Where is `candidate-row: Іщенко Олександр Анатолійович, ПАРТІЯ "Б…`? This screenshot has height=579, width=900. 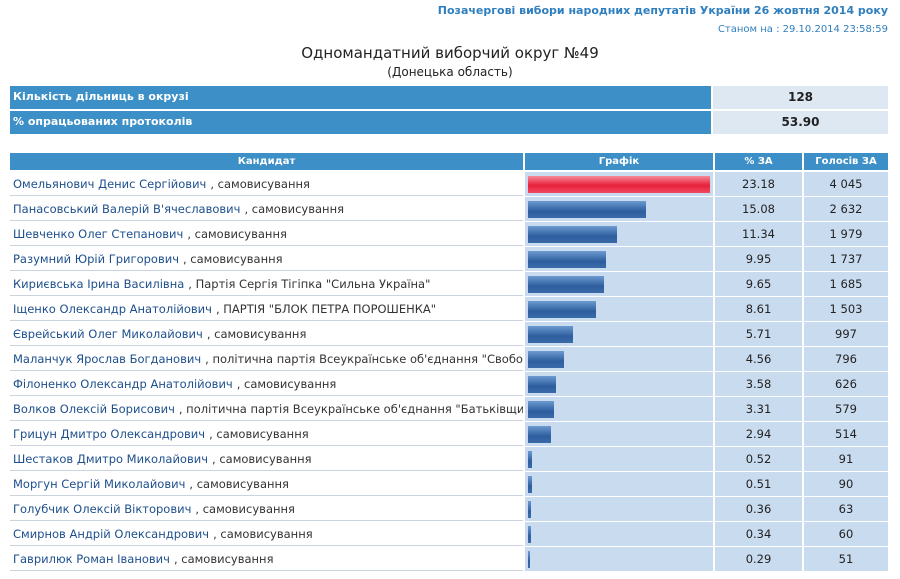
candidate-row: Іщенко Олександр Анатолійович, ПАРТІЯ "Б… is located at coordinates (449, 309).